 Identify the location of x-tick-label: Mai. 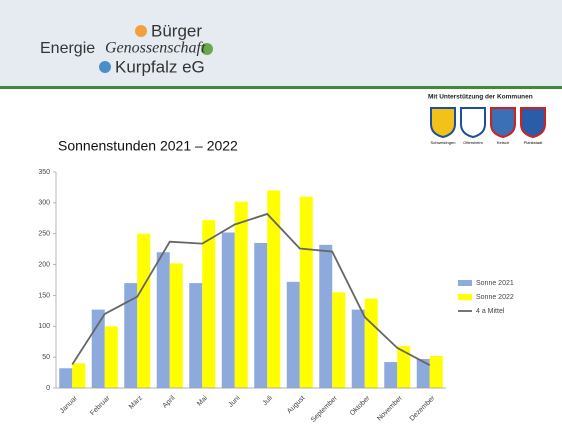
(202, 400).